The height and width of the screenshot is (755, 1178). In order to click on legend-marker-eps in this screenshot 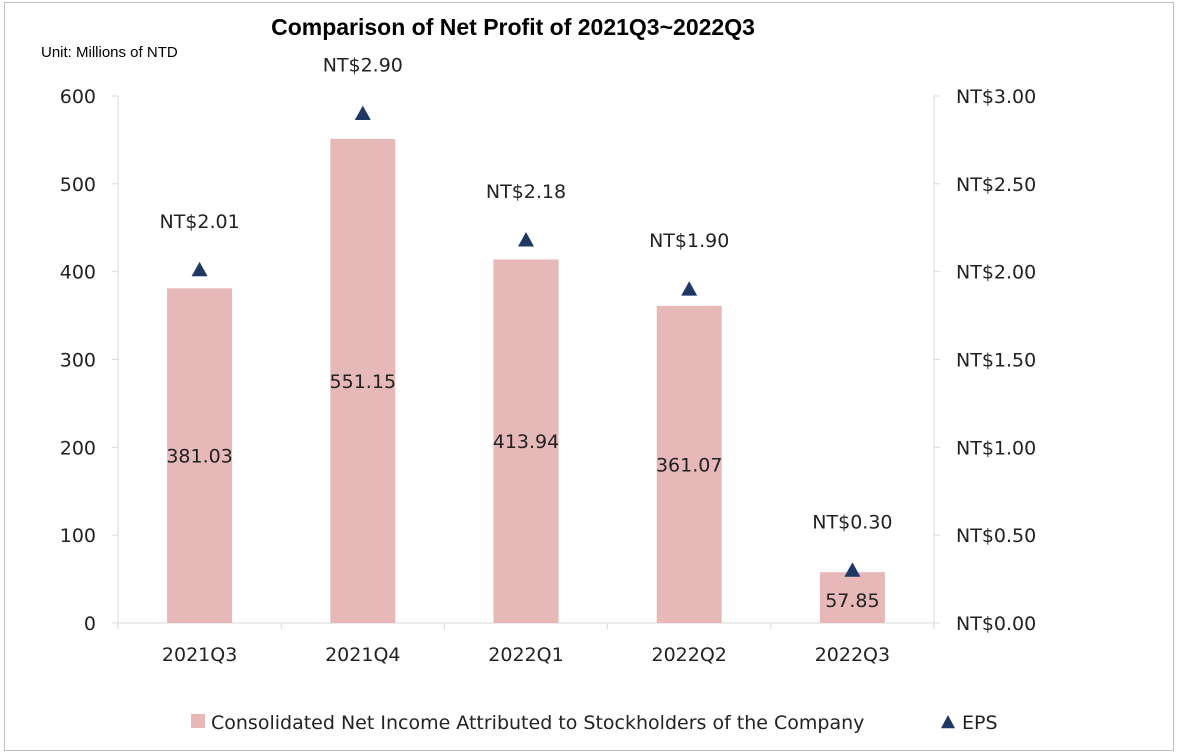, I will do `click(948, 722)`.